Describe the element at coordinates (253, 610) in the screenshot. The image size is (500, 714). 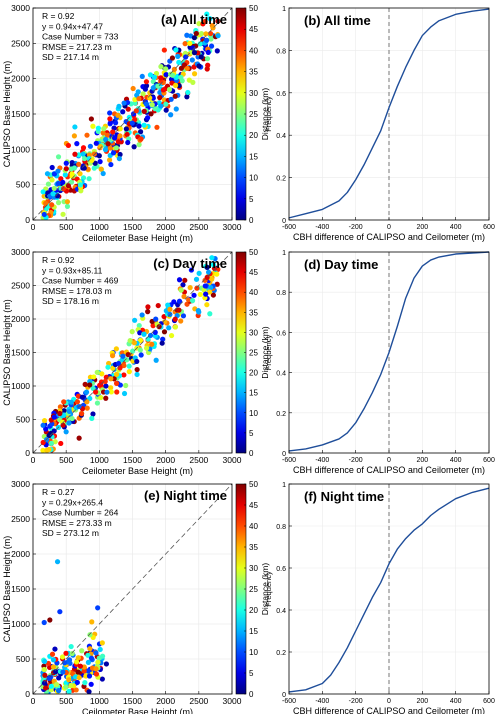
I see `colorbar-tick-label: 20` at that location.